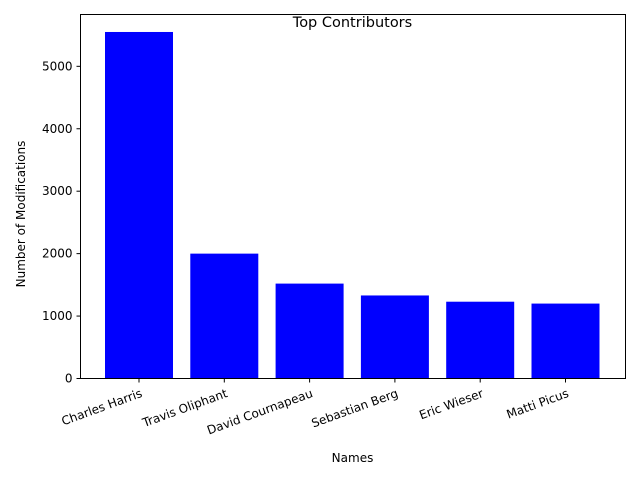  Describe the element at coordinates (57, 129) in the screenshot. I see `y-tick-label-4: 4000` at that location.